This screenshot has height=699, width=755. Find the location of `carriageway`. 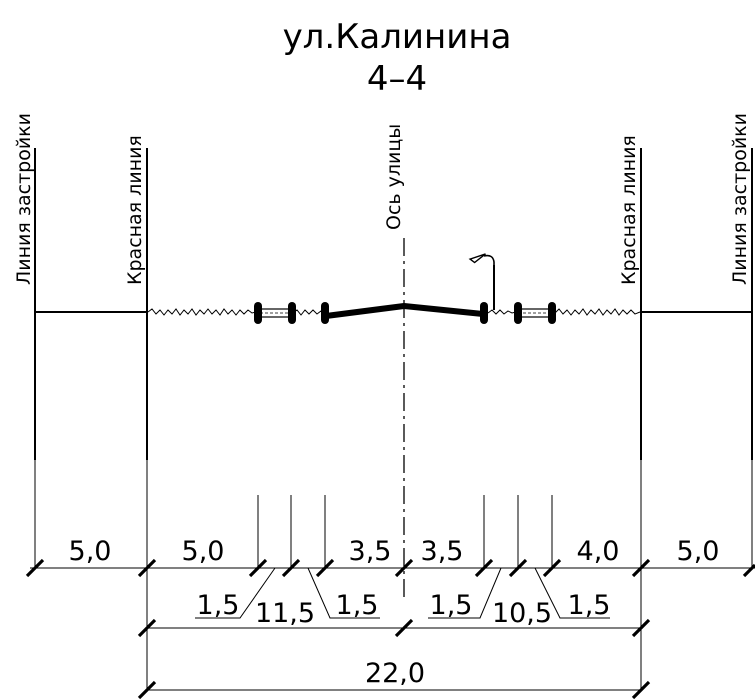

carriageway is located at coordinates (404, 311).